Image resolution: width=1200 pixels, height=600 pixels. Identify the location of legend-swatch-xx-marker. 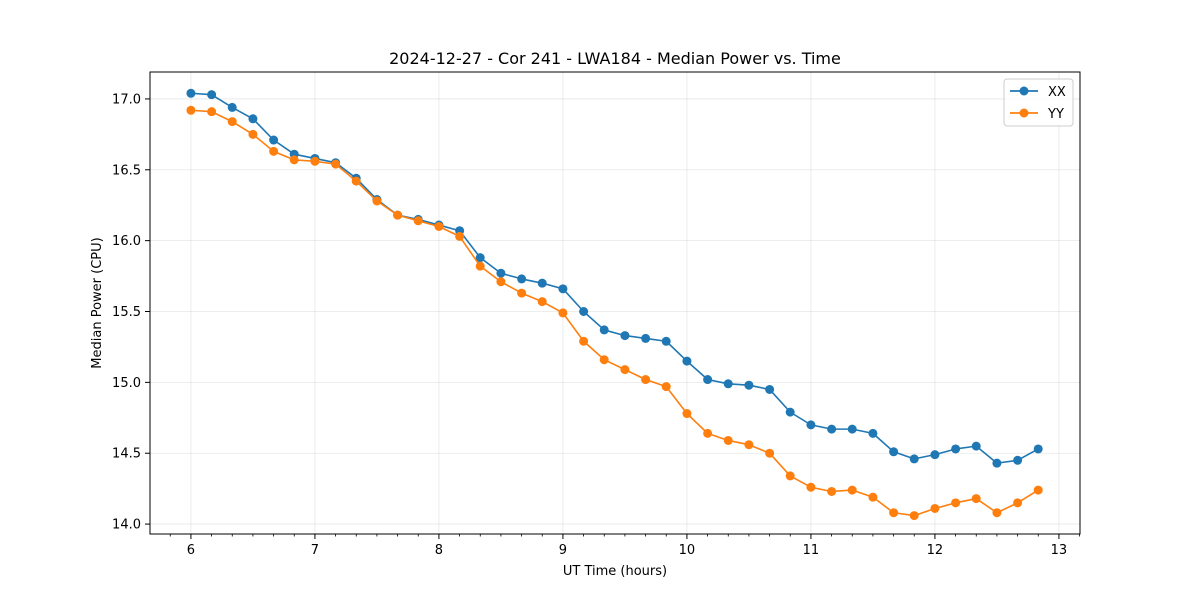
(1024, 91).